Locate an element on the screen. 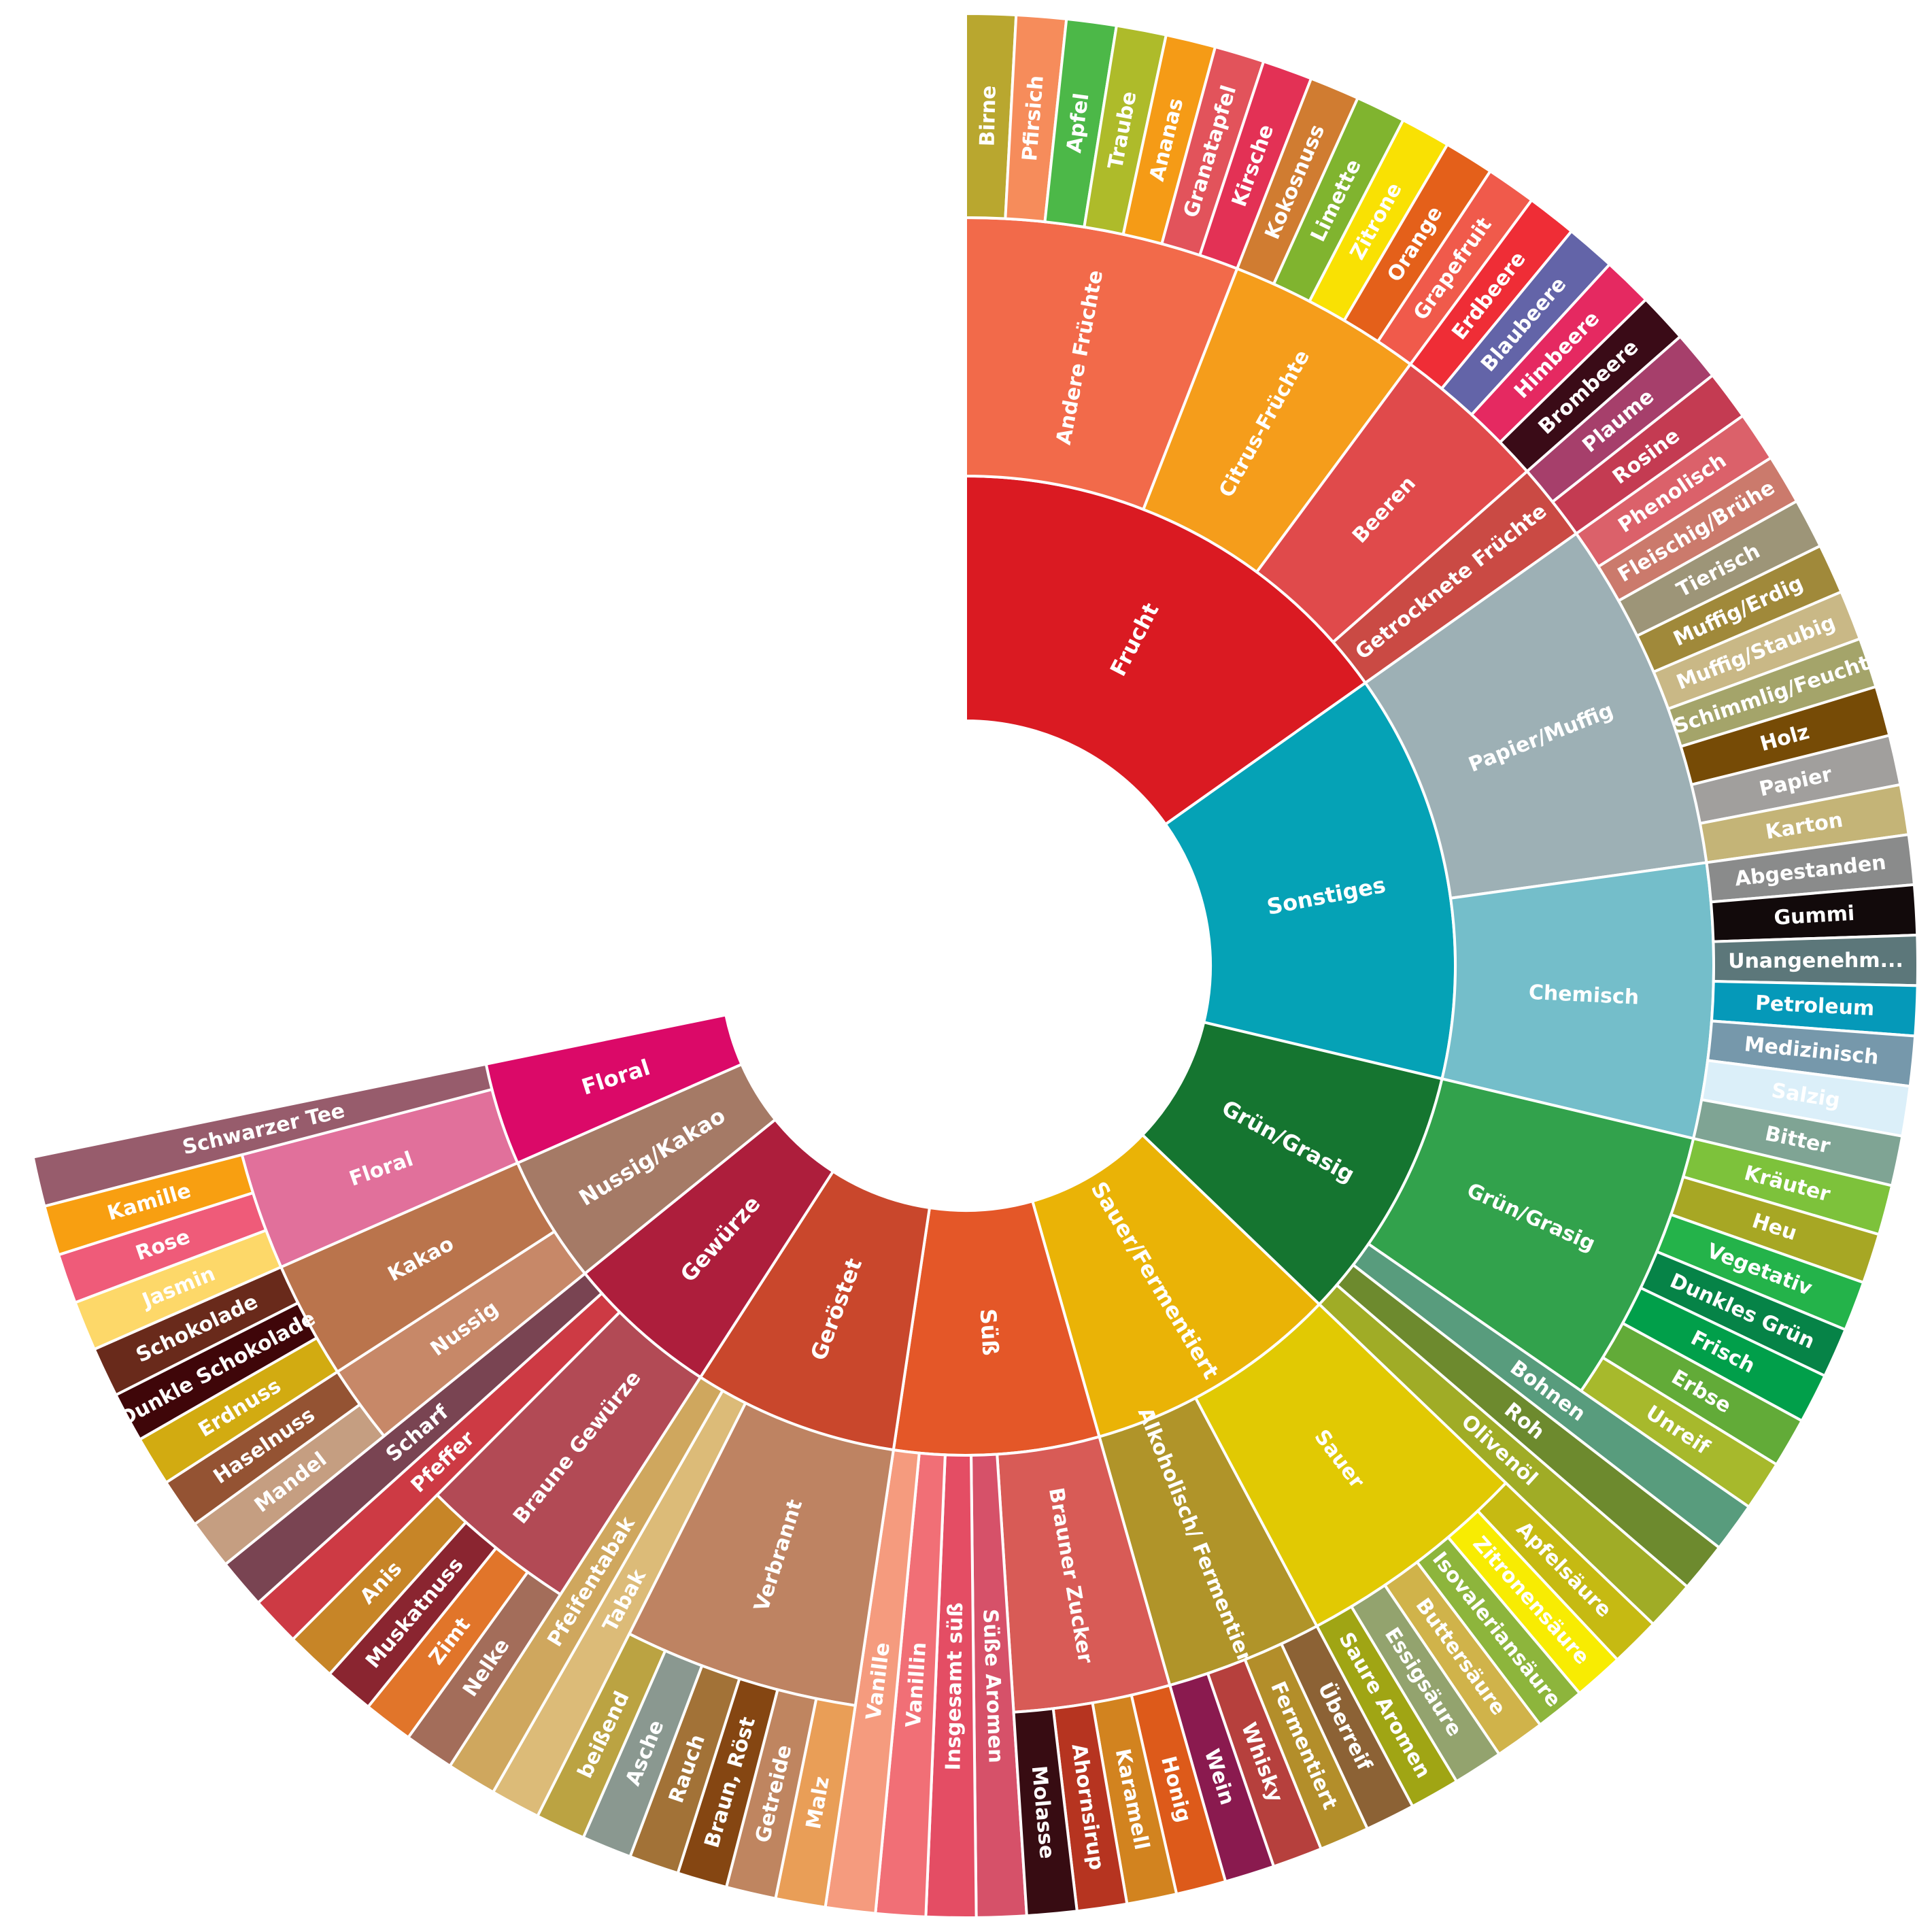  group-label-vanillin: Vanillin is located at coordinates (917, 1685).